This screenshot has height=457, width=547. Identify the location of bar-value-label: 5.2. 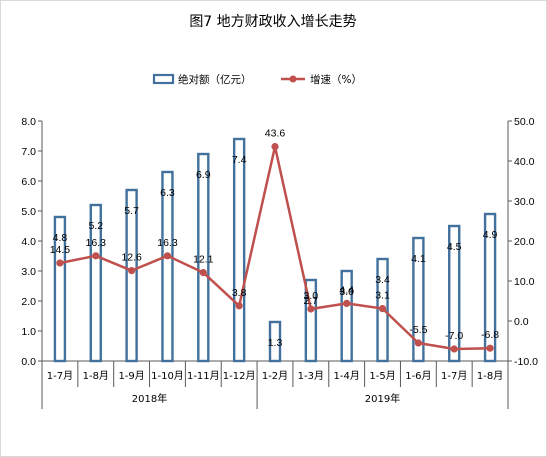
(95, 226).